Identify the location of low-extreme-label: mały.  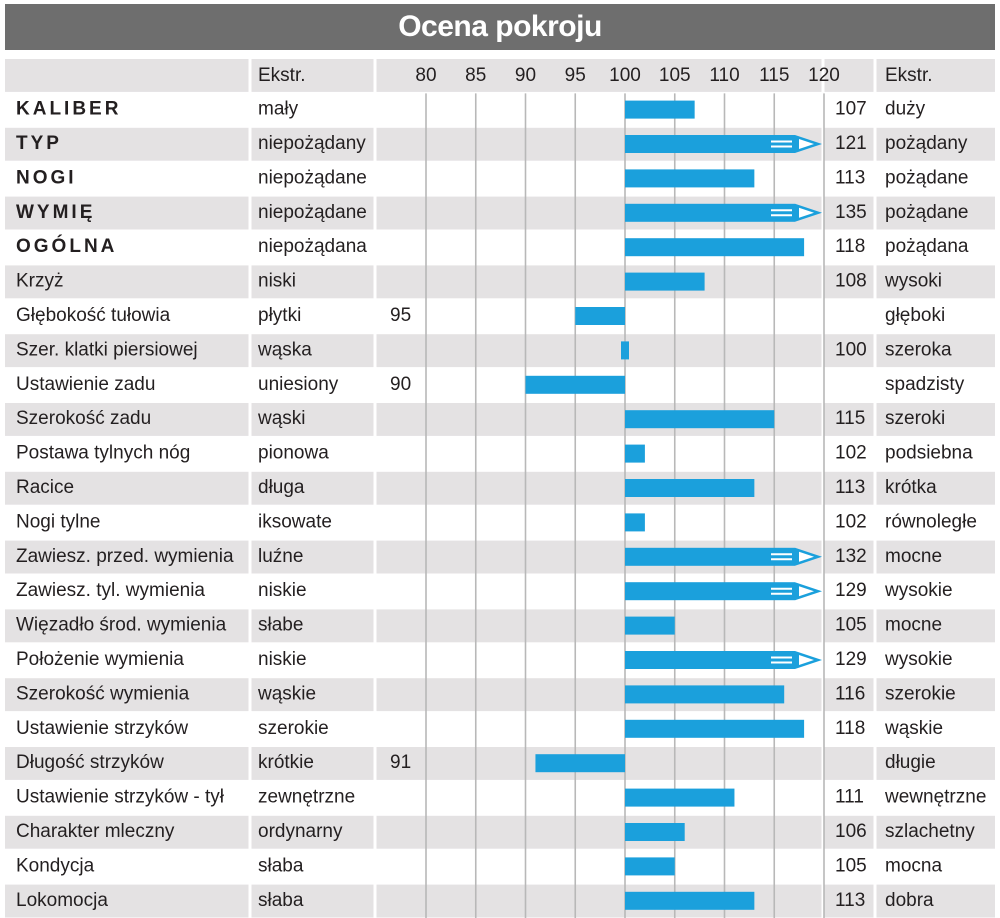
(278, 109).